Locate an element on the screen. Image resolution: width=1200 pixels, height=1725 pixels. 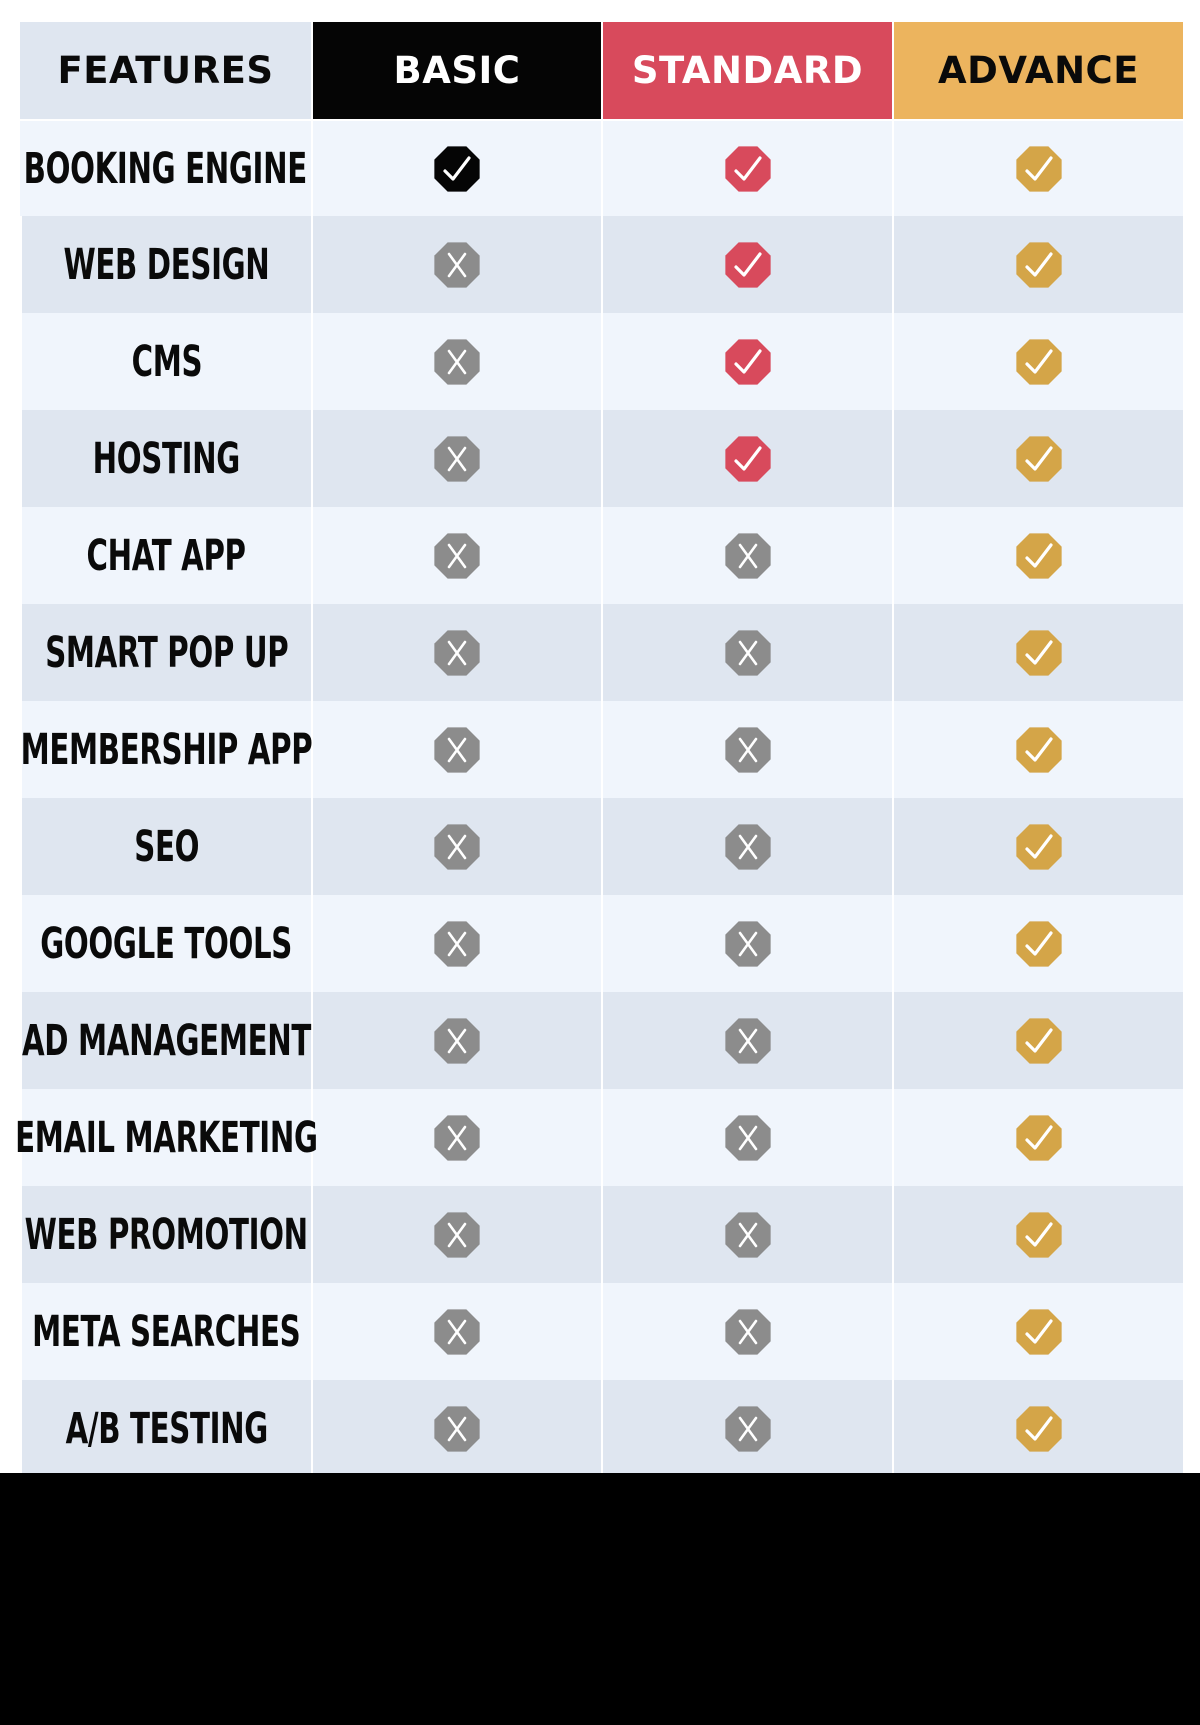
feature-row-label: CHAT APP is located at coordinates (165, 555).